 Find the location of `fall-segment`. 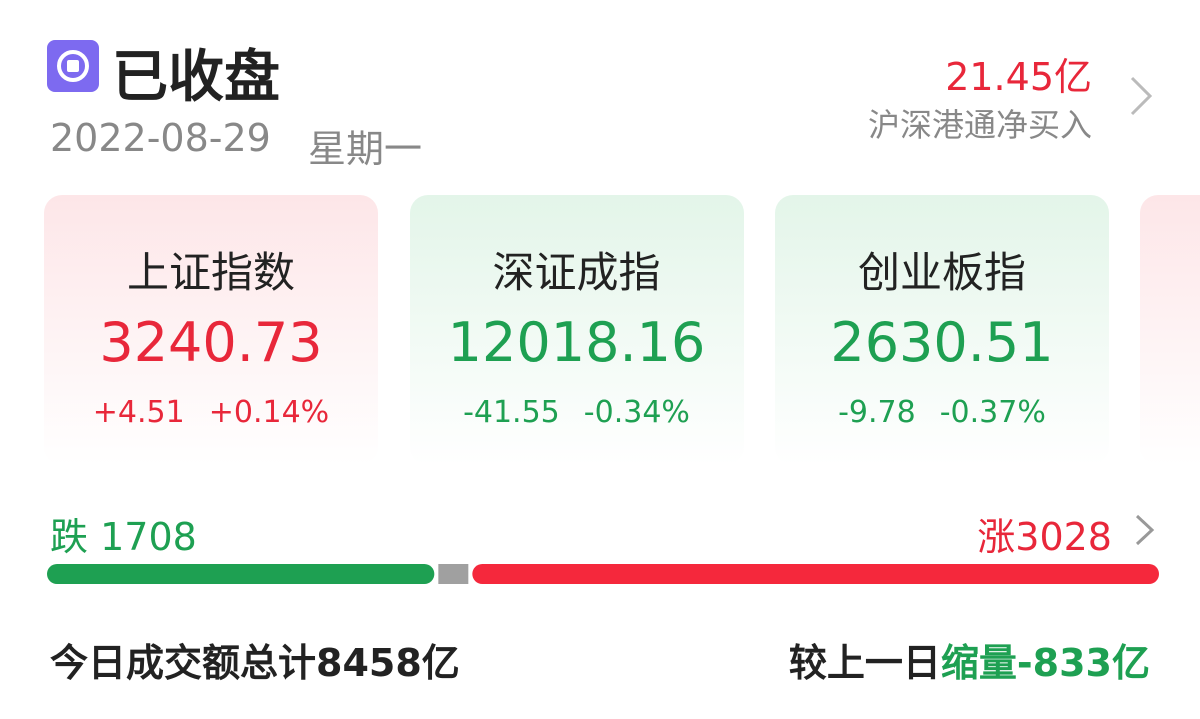

fall-segment is located at coordinates (241, 574).